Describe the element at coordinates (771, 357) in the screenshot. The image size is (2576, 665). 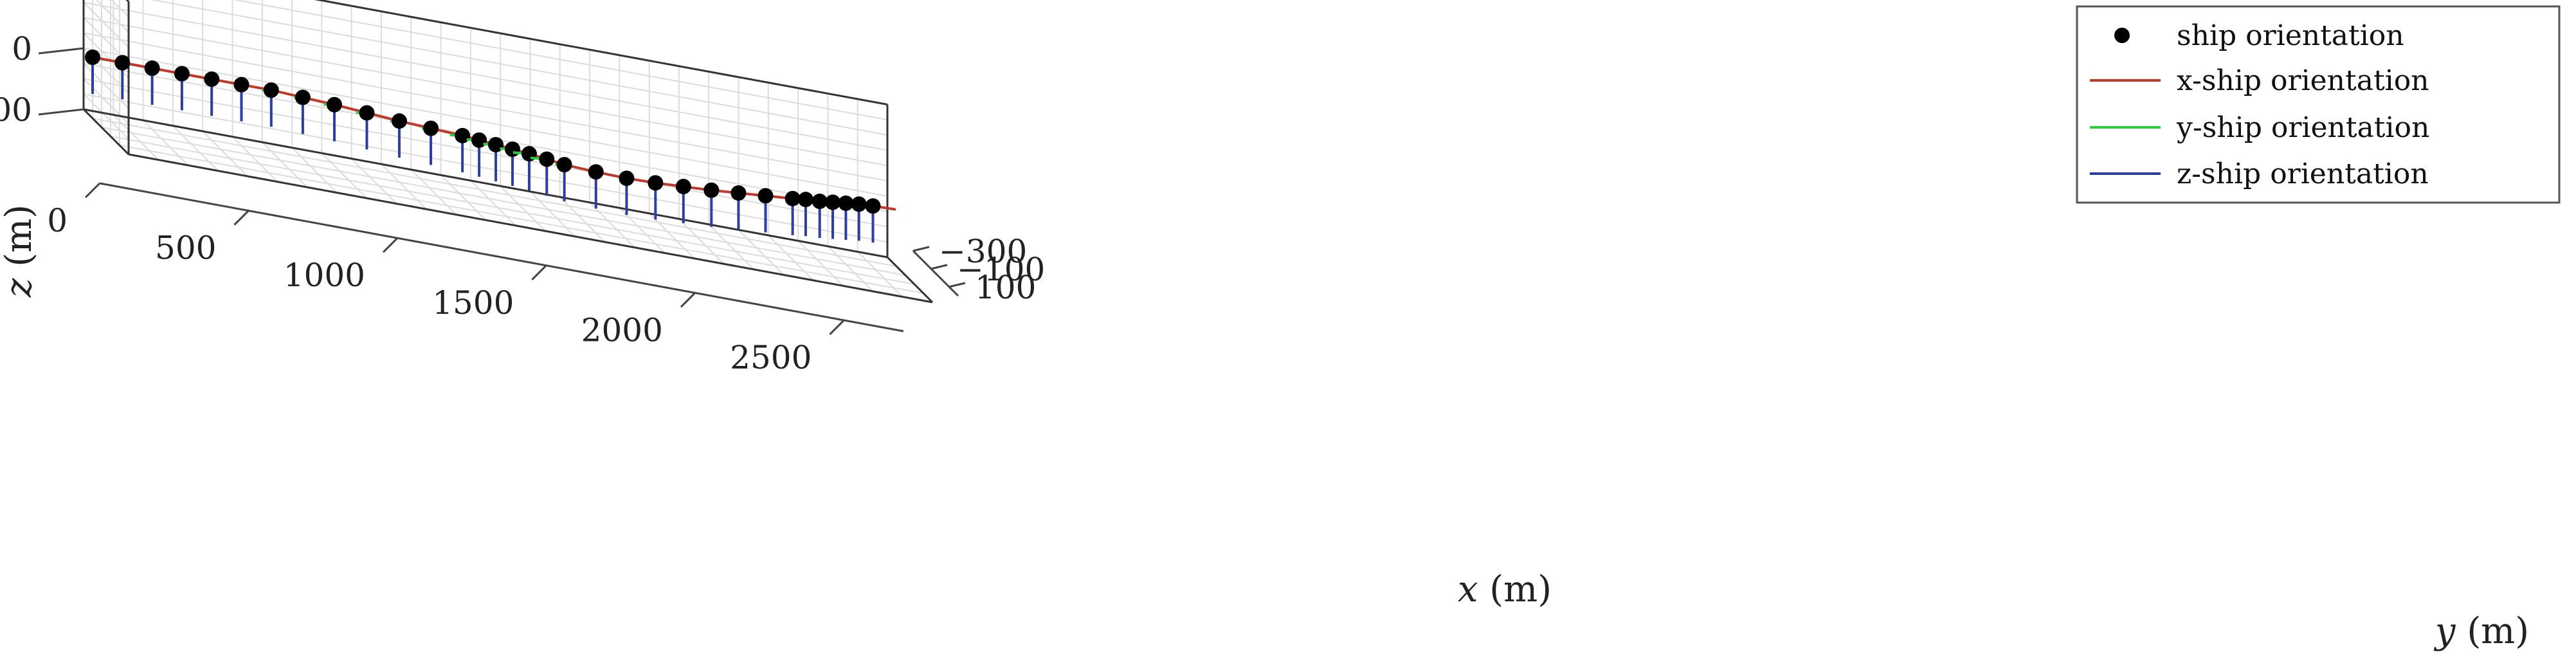
I see `x-tick-label: 2500` at that location.